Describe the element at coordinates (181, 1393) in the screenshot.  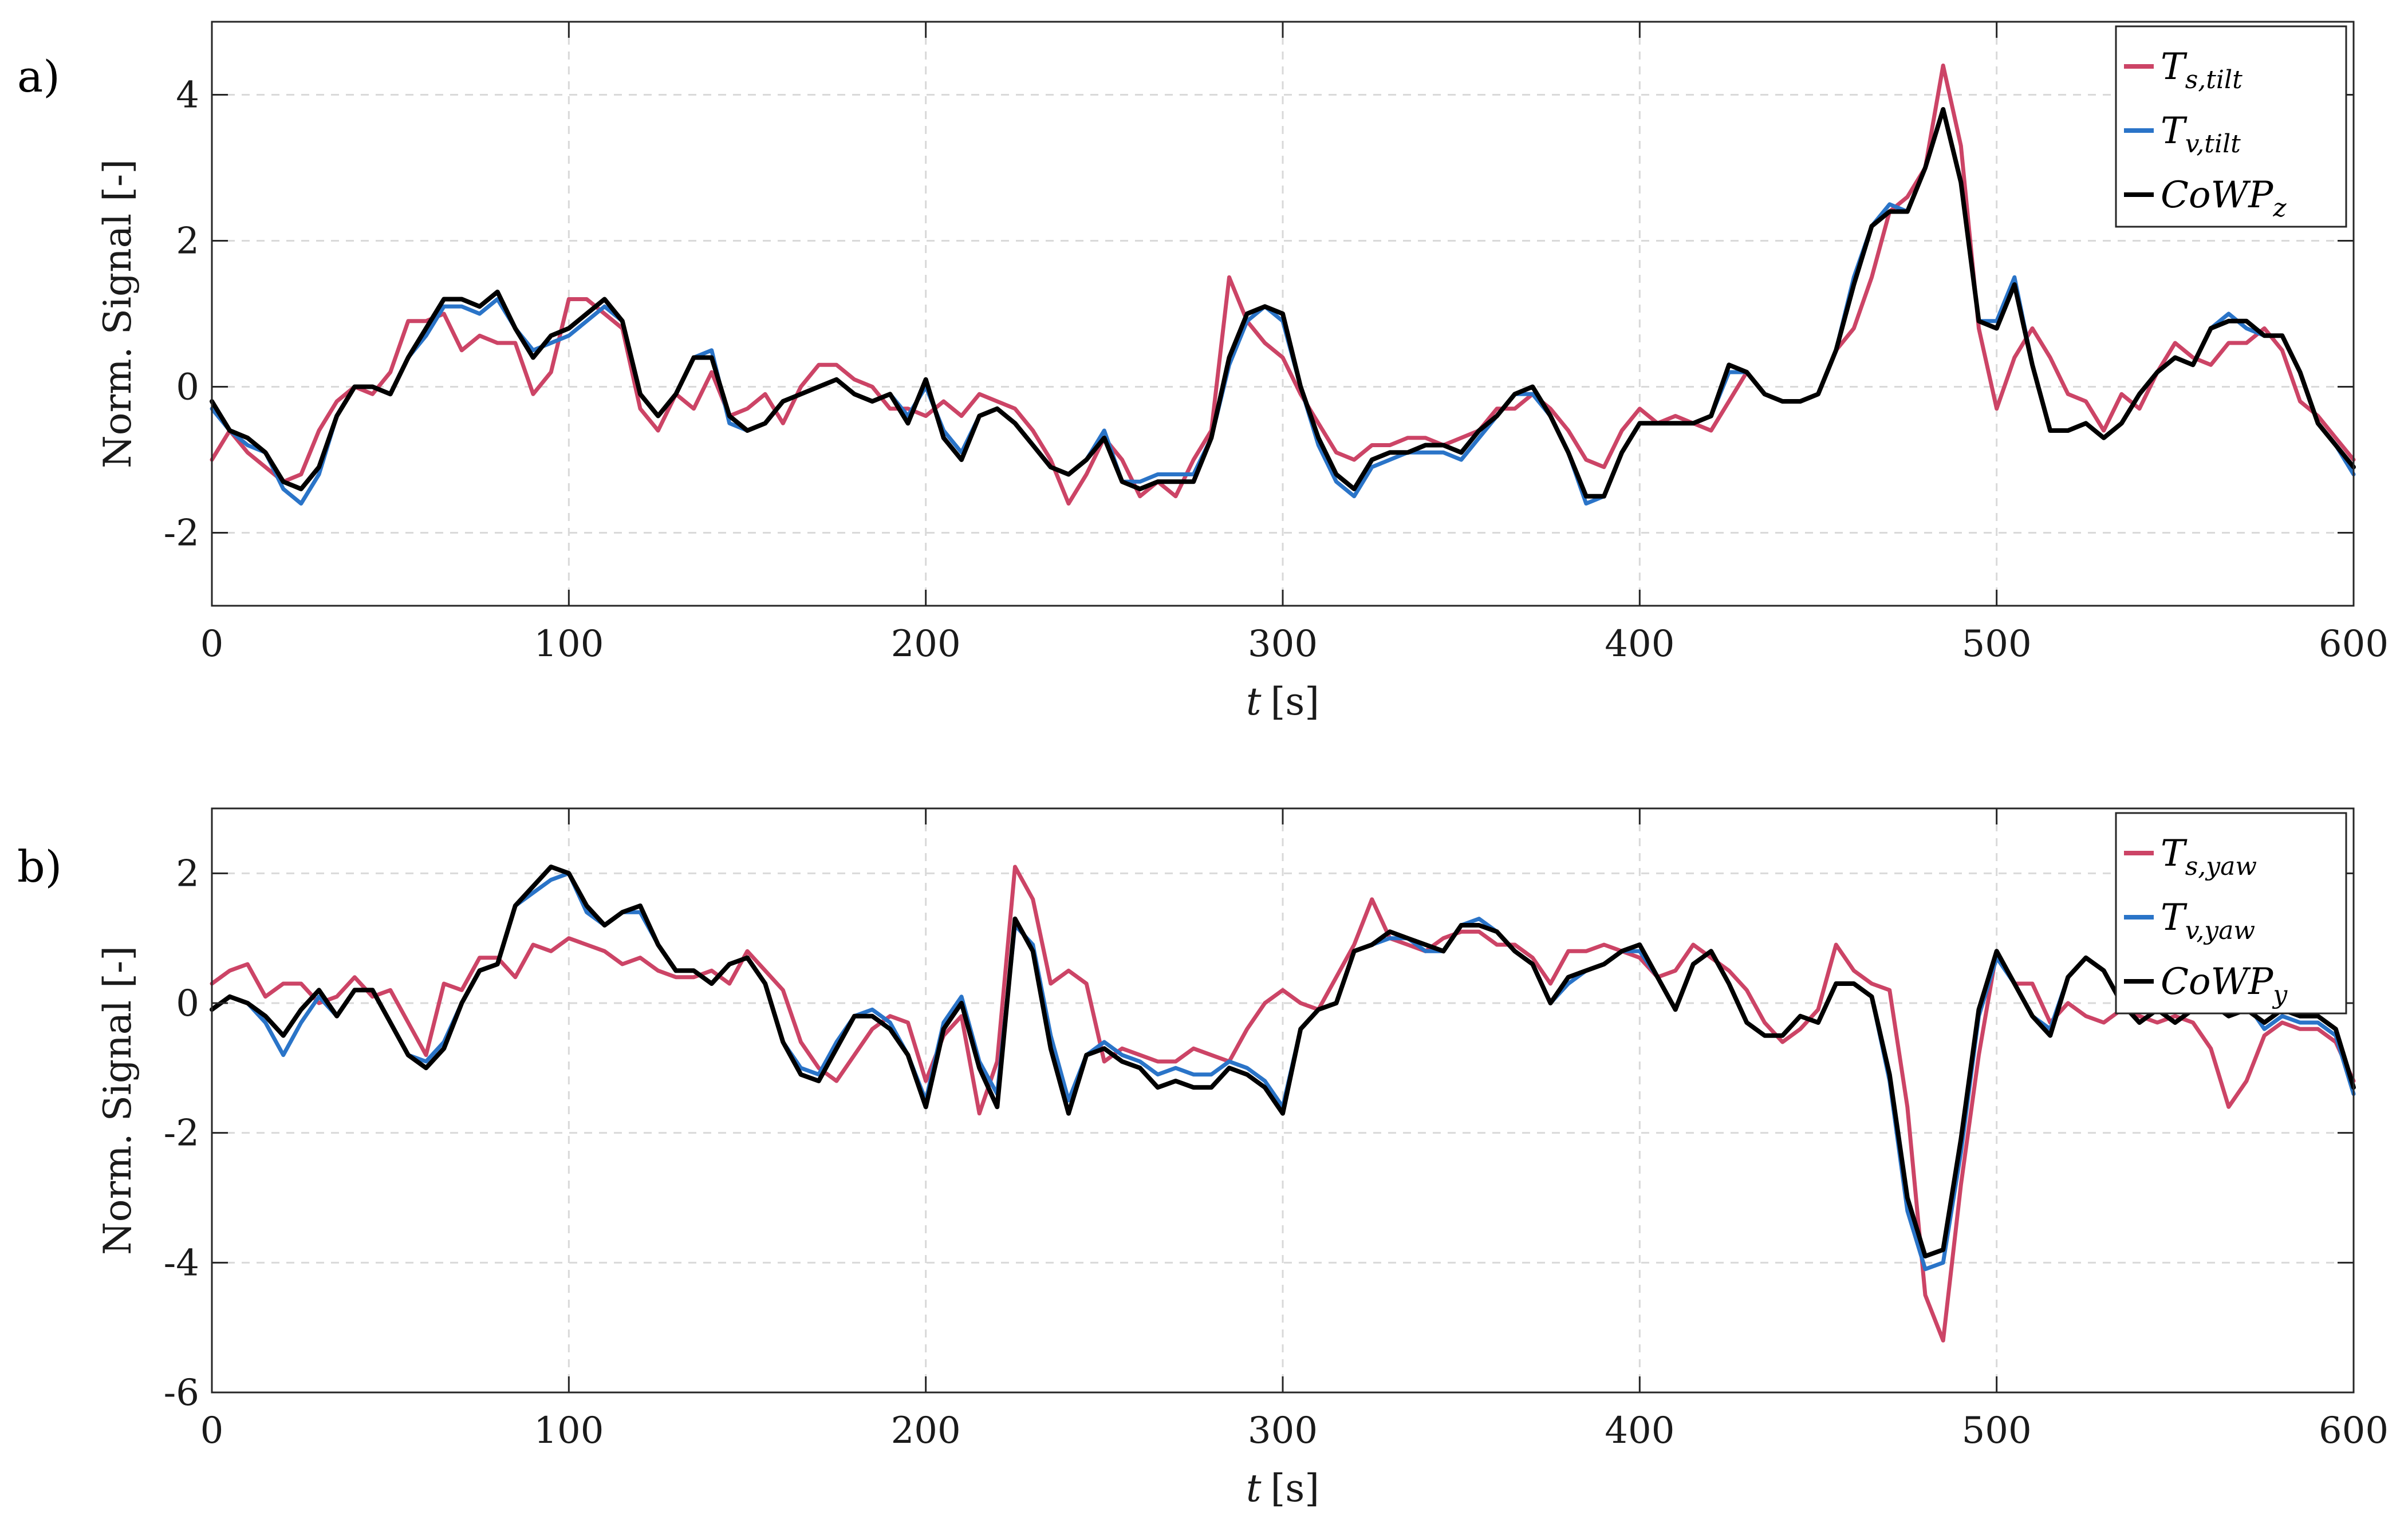
I see `y-tick-label: -6` at that location.